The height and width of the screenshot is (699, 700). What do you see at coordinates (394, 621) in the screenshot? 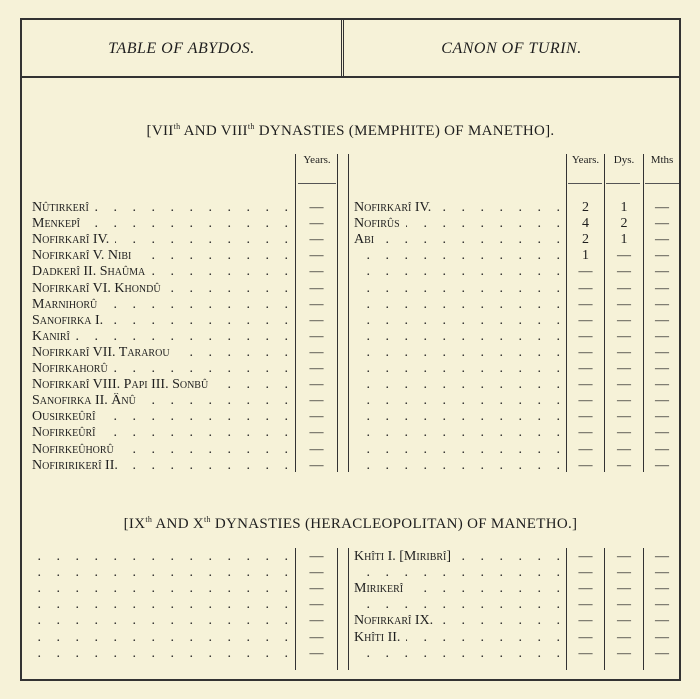
I see `turin-king-name: Nofirkarî IX.` at bounding box center [394, 621].